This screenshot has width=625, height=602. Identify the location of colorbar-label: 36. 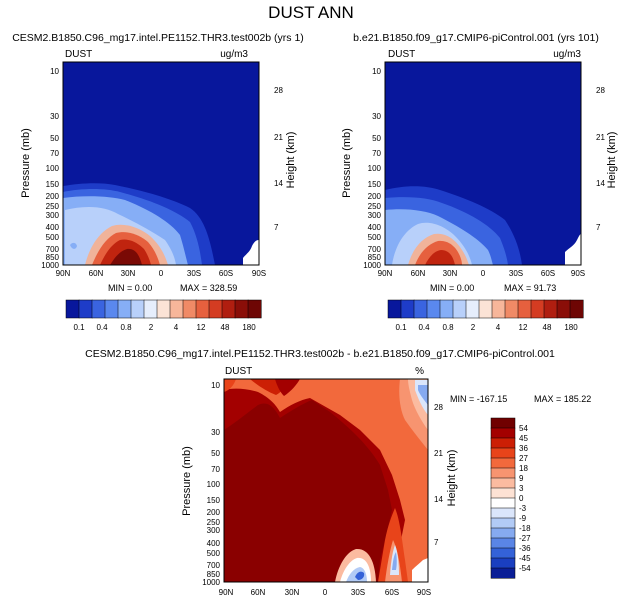
(523, 448).